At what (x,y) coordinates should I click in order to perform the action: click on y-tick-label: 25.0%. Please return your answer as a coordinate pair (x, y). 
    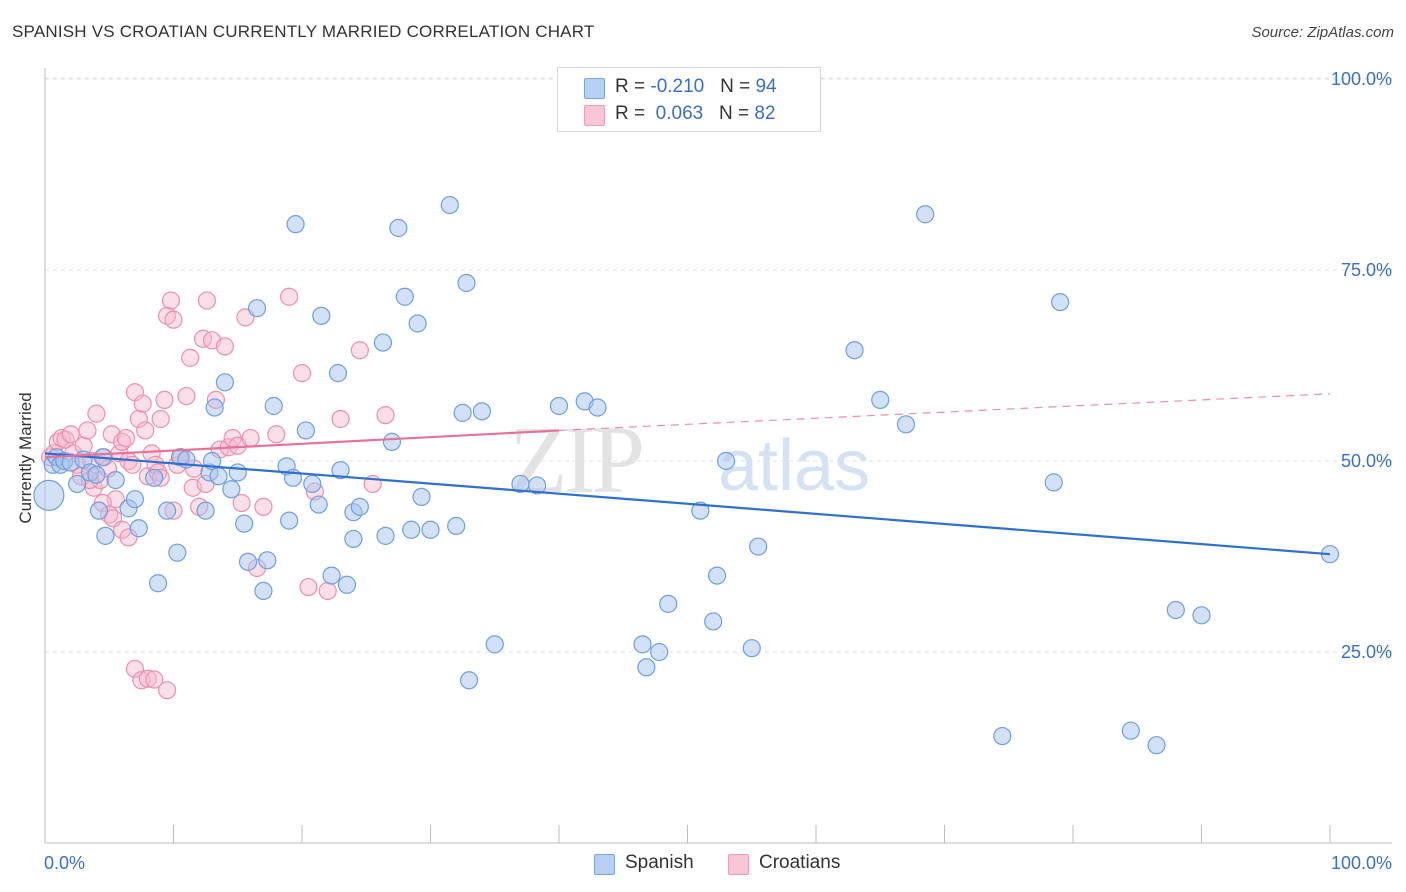
    Looking at the image, I should click on (1366, 652).